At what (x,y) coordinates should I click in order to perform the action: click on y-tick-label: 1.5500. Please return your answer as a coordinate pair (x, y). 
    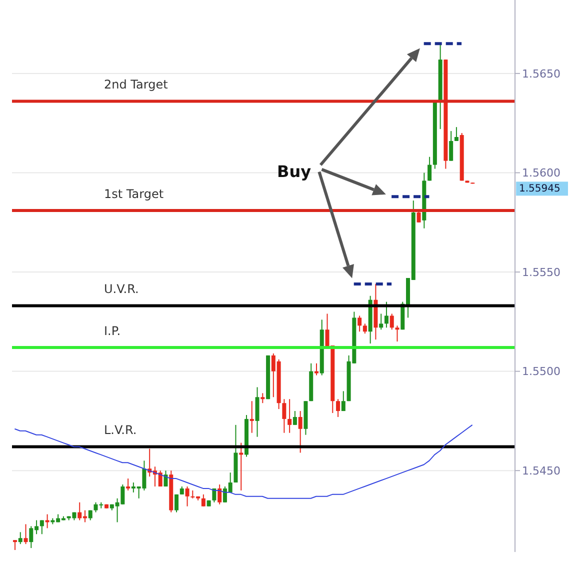
    Looking at the image, I should click on (541, 371).